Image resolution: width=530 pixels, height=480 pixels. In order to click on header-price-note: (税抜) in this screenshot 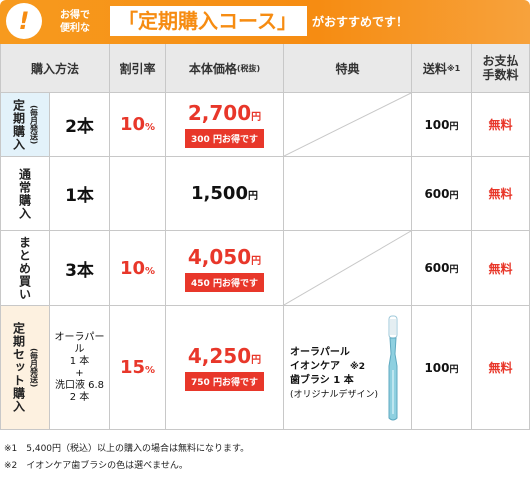, I will do `click(248, 68)`.